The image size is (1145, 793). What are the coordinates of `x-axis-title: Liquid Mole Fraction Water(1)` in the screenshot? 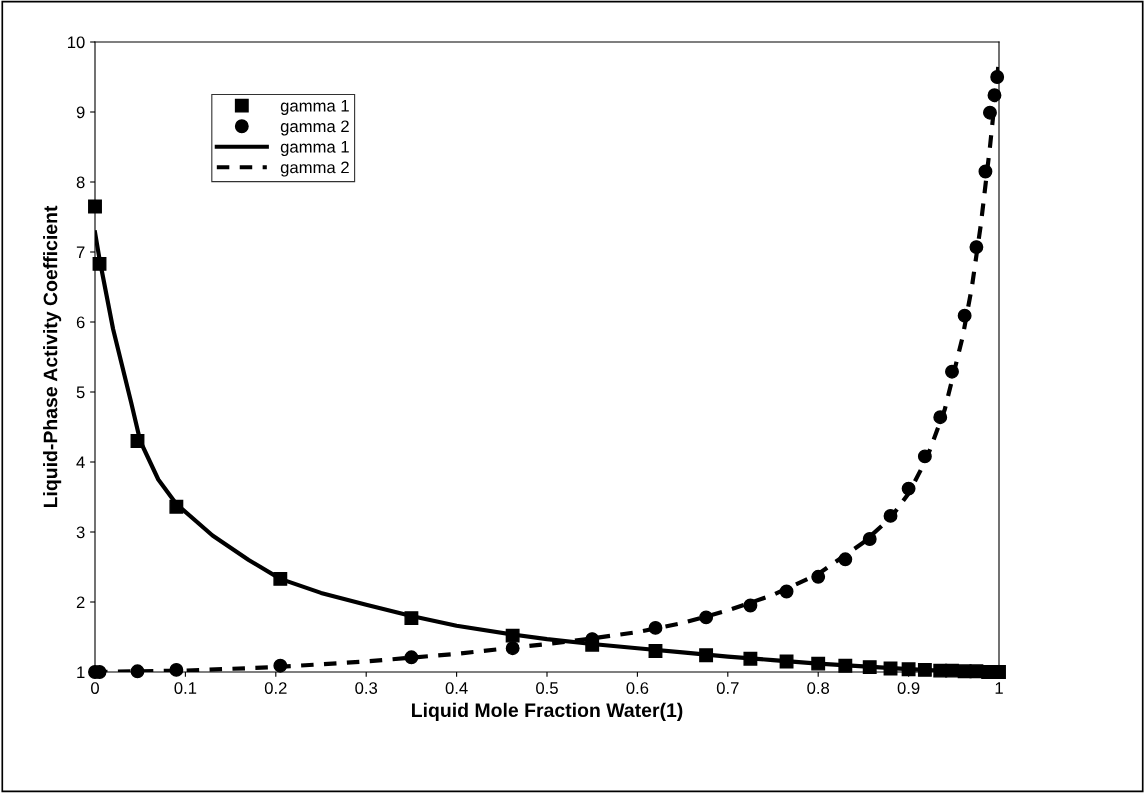 It's located at (547, 711).